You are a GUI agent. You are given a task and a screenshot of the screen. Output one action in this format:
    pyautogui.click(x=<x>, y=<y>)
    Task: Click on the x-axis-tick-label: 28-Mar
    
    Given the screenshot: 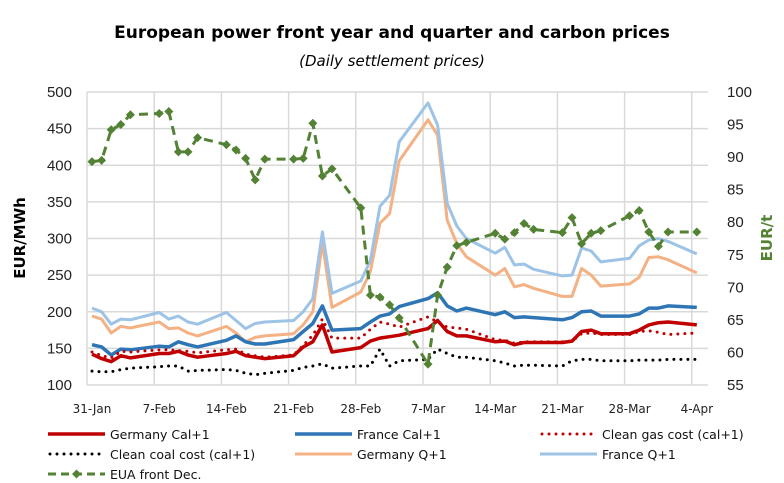 What is the action you would take?
    pyautogui.click(x=629, y=409)
    